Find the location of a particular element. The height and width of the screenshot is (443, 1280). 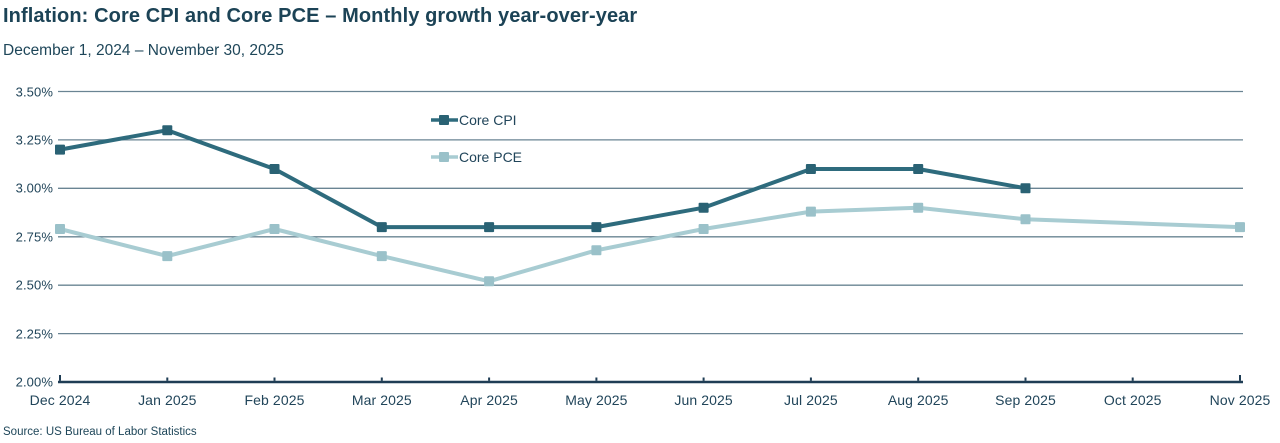

y-axis-tick-label: 2.50% is located at coordinates (34, 285).